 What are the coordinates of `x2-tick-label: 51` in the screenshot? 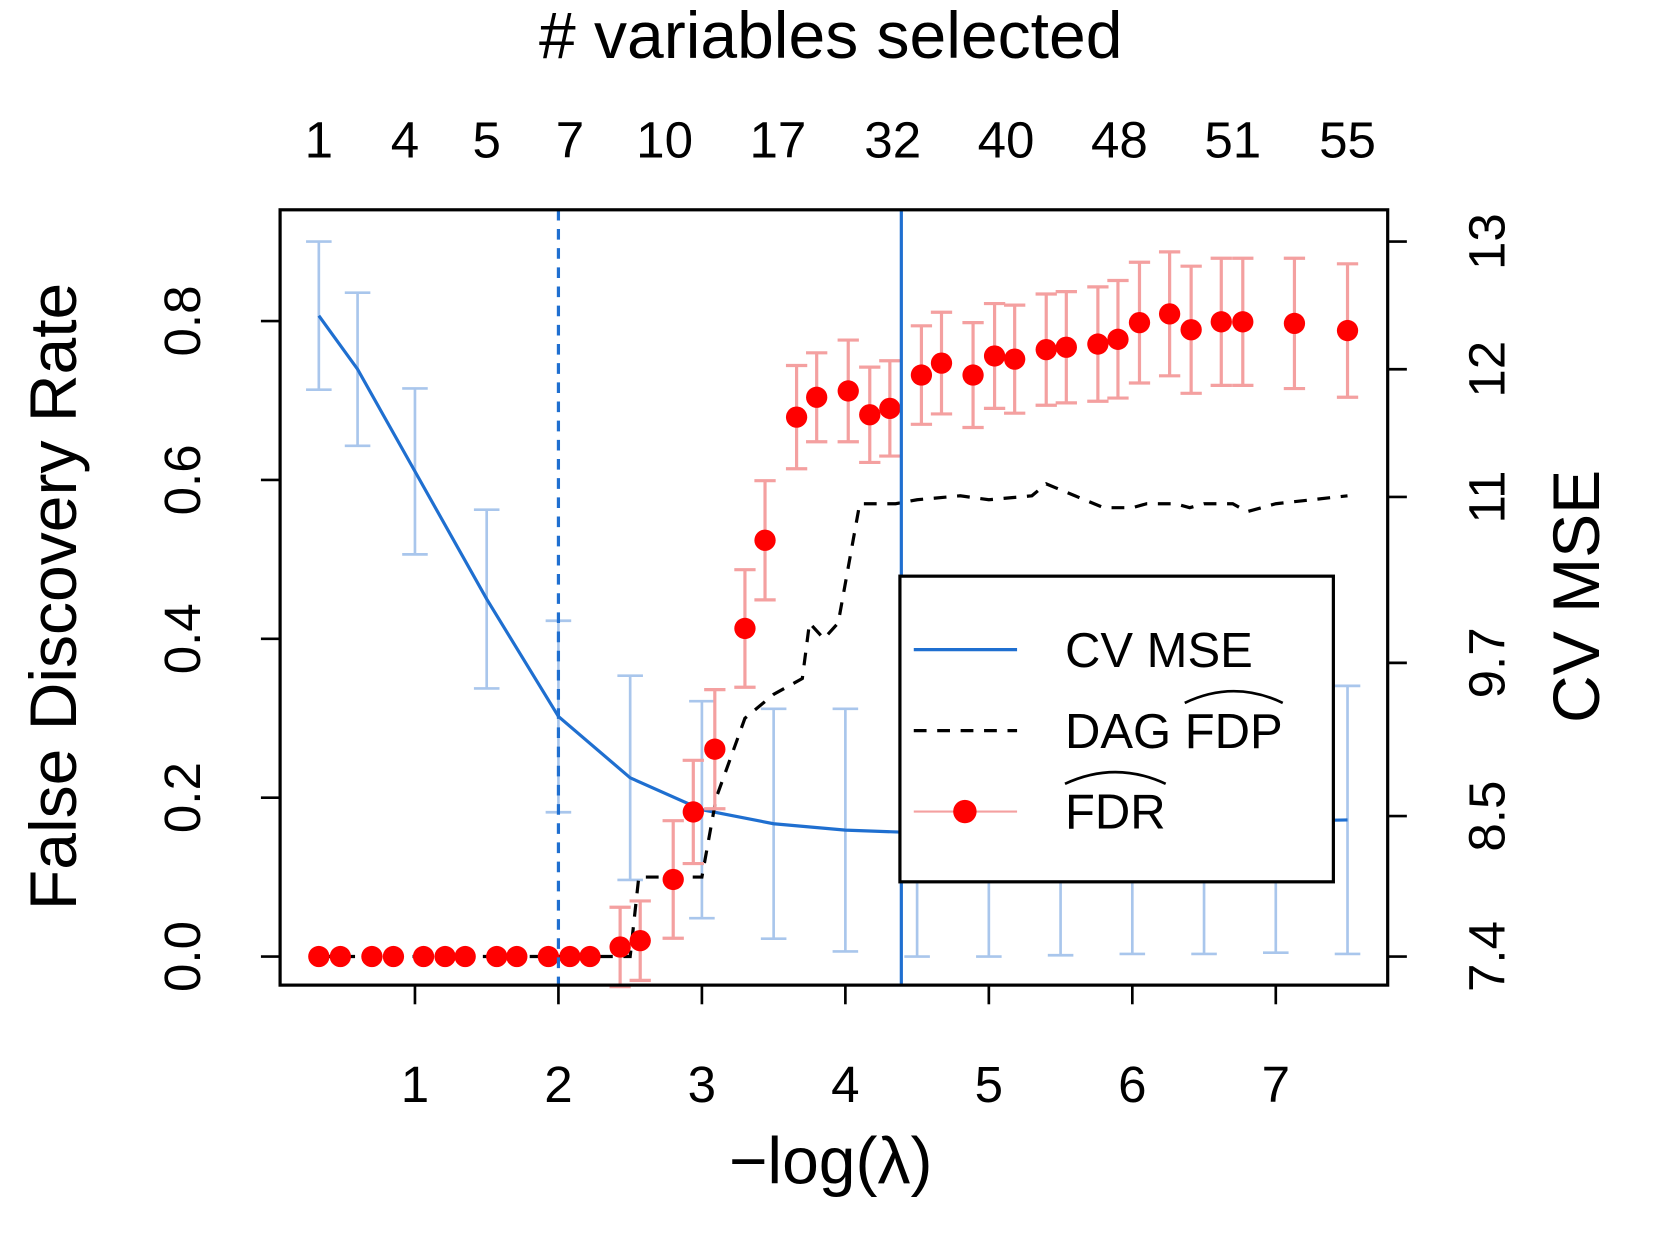 It's located at (1232, 139).